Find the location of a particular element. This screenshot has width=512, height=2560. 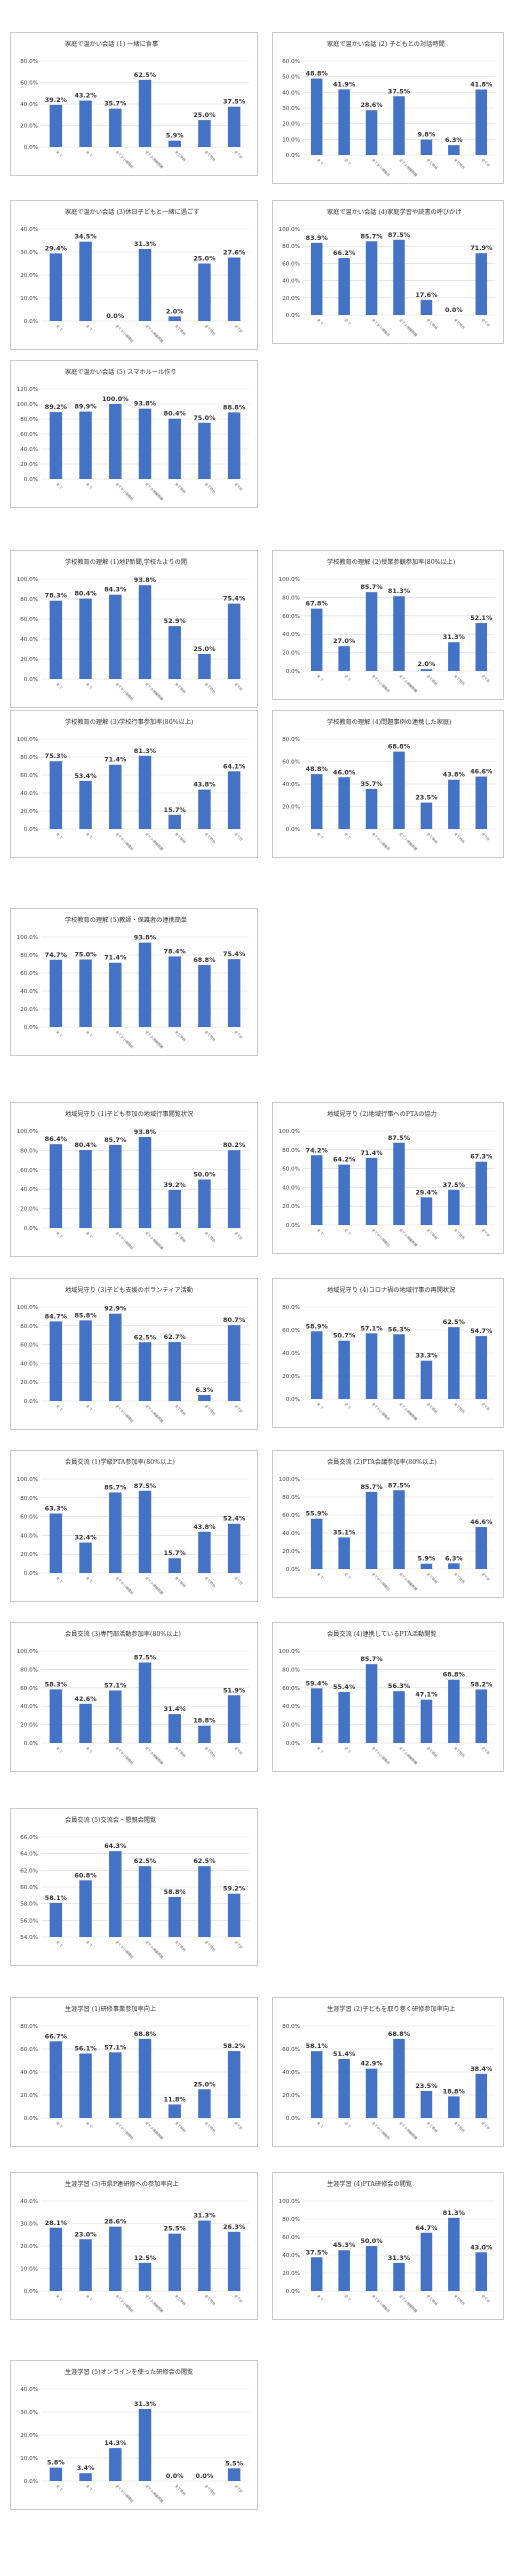

data-label: 50.0% is located at coordinates (204, 1175).